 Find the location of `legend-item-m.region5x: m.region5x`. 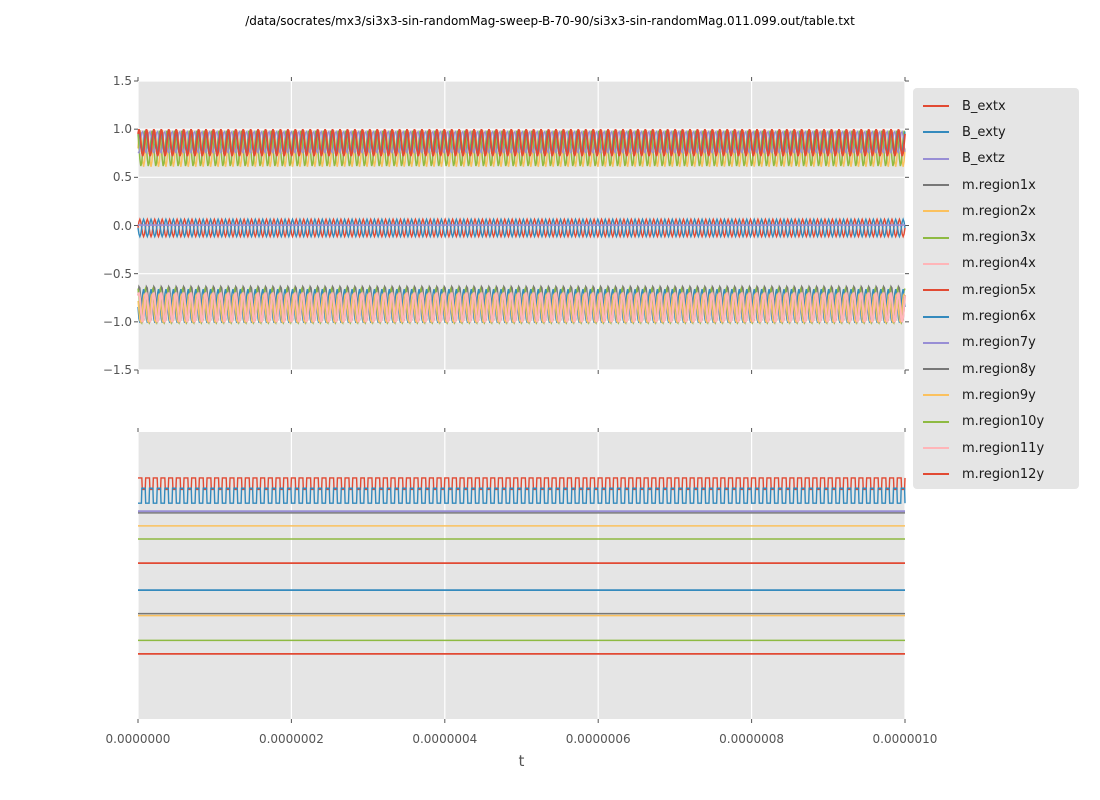

legend-item-m.region5x: m.region5x is located at coordinates (996, 290).